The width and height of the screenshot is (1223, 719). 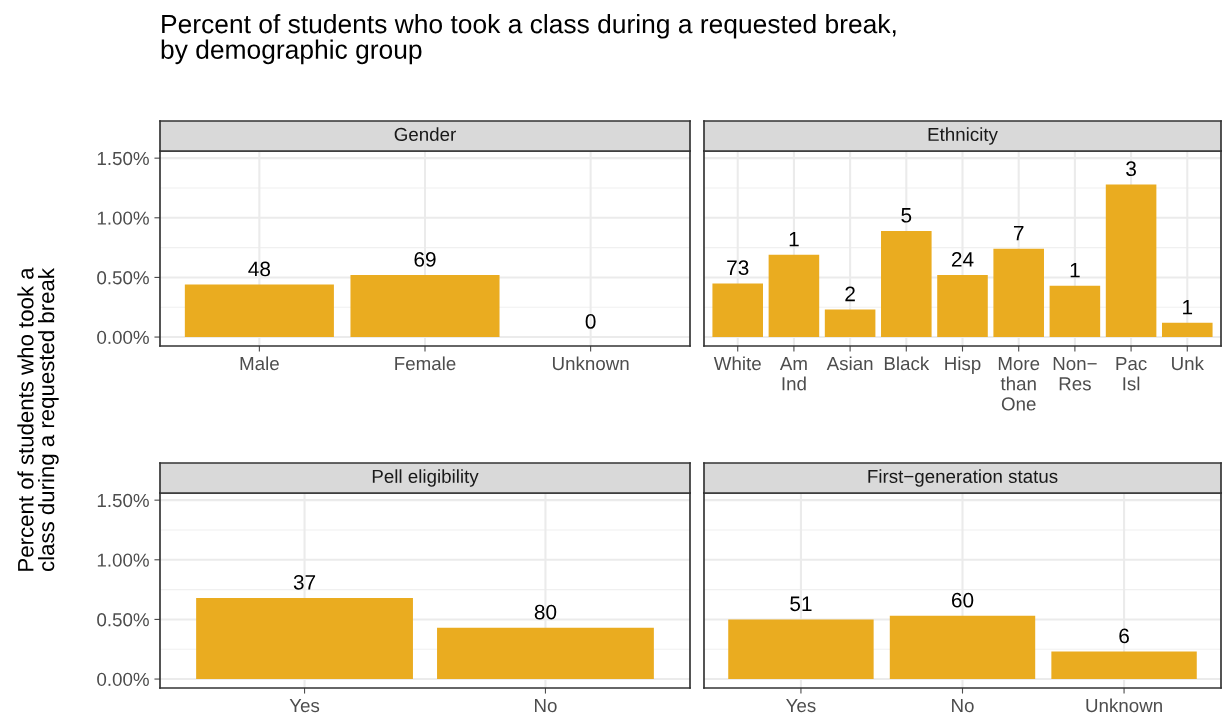 What do you see at coordinates (1124, 636) in the screenshot?
I see `annotation: 6` at bounding box center [1124, 636].